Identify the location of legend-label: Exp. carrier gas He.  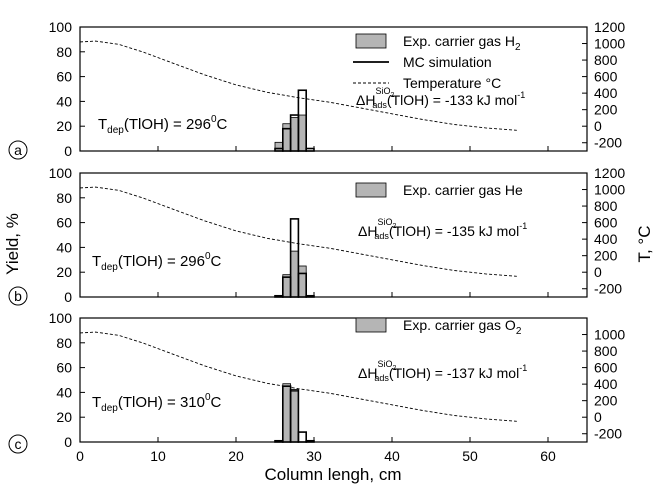
(463, 190).